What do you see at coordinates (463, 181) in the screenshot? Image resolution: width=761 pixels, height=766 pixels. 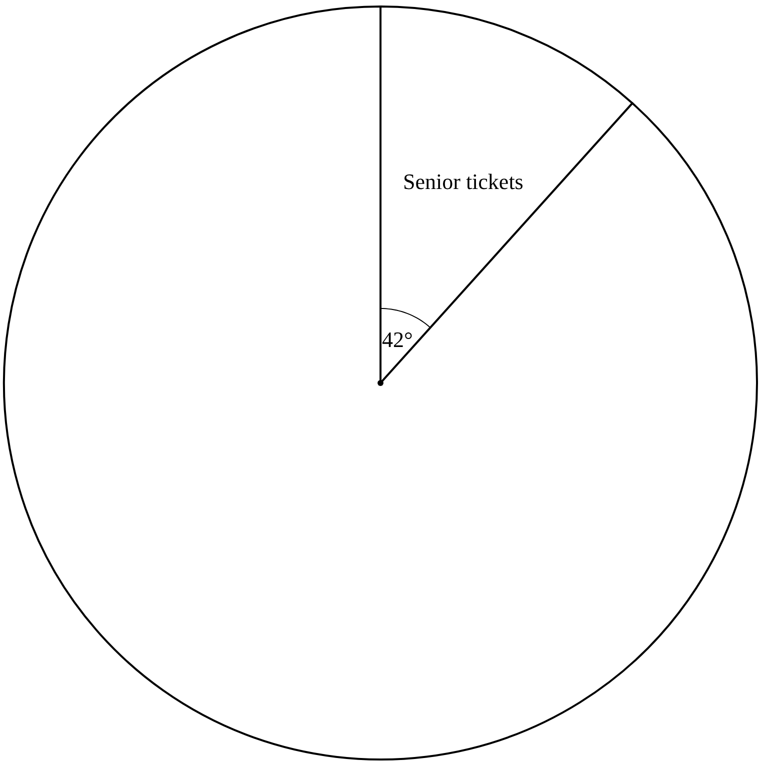 I see `slice-label: Senior tickets` at bounding box center [463, 181].